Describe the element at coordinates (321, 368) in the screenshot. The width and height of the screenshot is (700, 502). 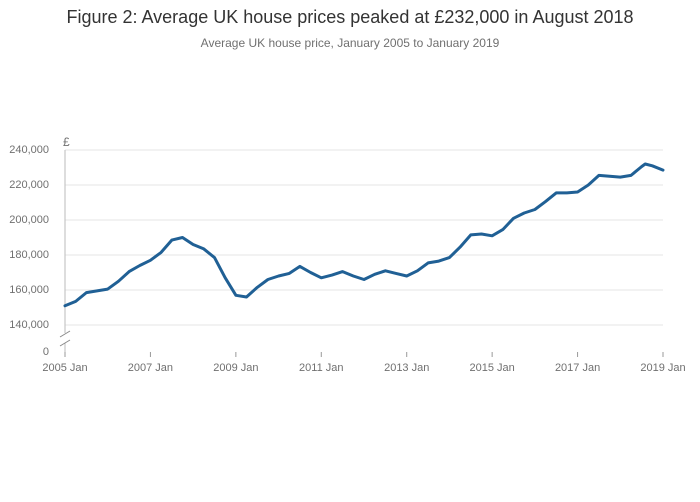
I see `x-tick-label: 2011 Jan` at that location.